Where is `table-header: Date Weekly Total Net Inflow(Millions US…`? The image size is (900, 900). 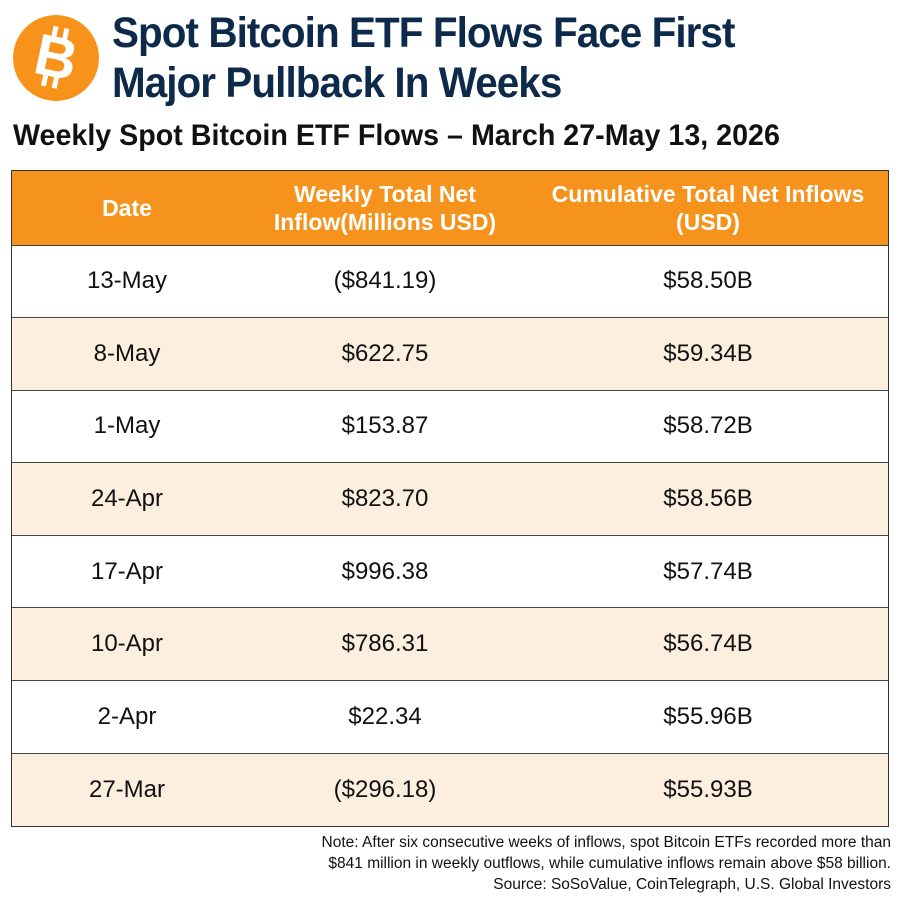 table-header: Date Weekly Total Net Inflow(Millions US… is located at coordinates (450, 208).